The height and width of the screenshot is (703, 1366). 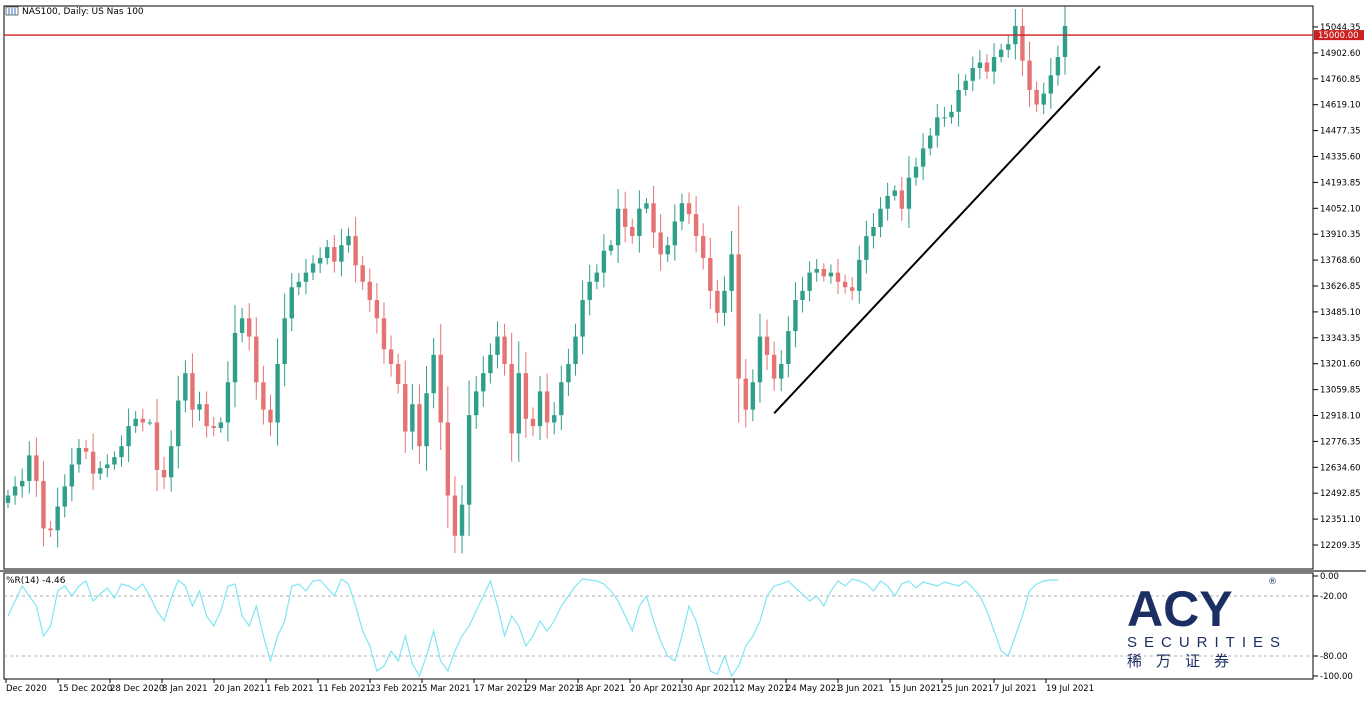 What do you see at coordinates (1336, 677) in the screenshot?
I see `wr-tick-label: -100.00` at bounding box center [1336, 677].